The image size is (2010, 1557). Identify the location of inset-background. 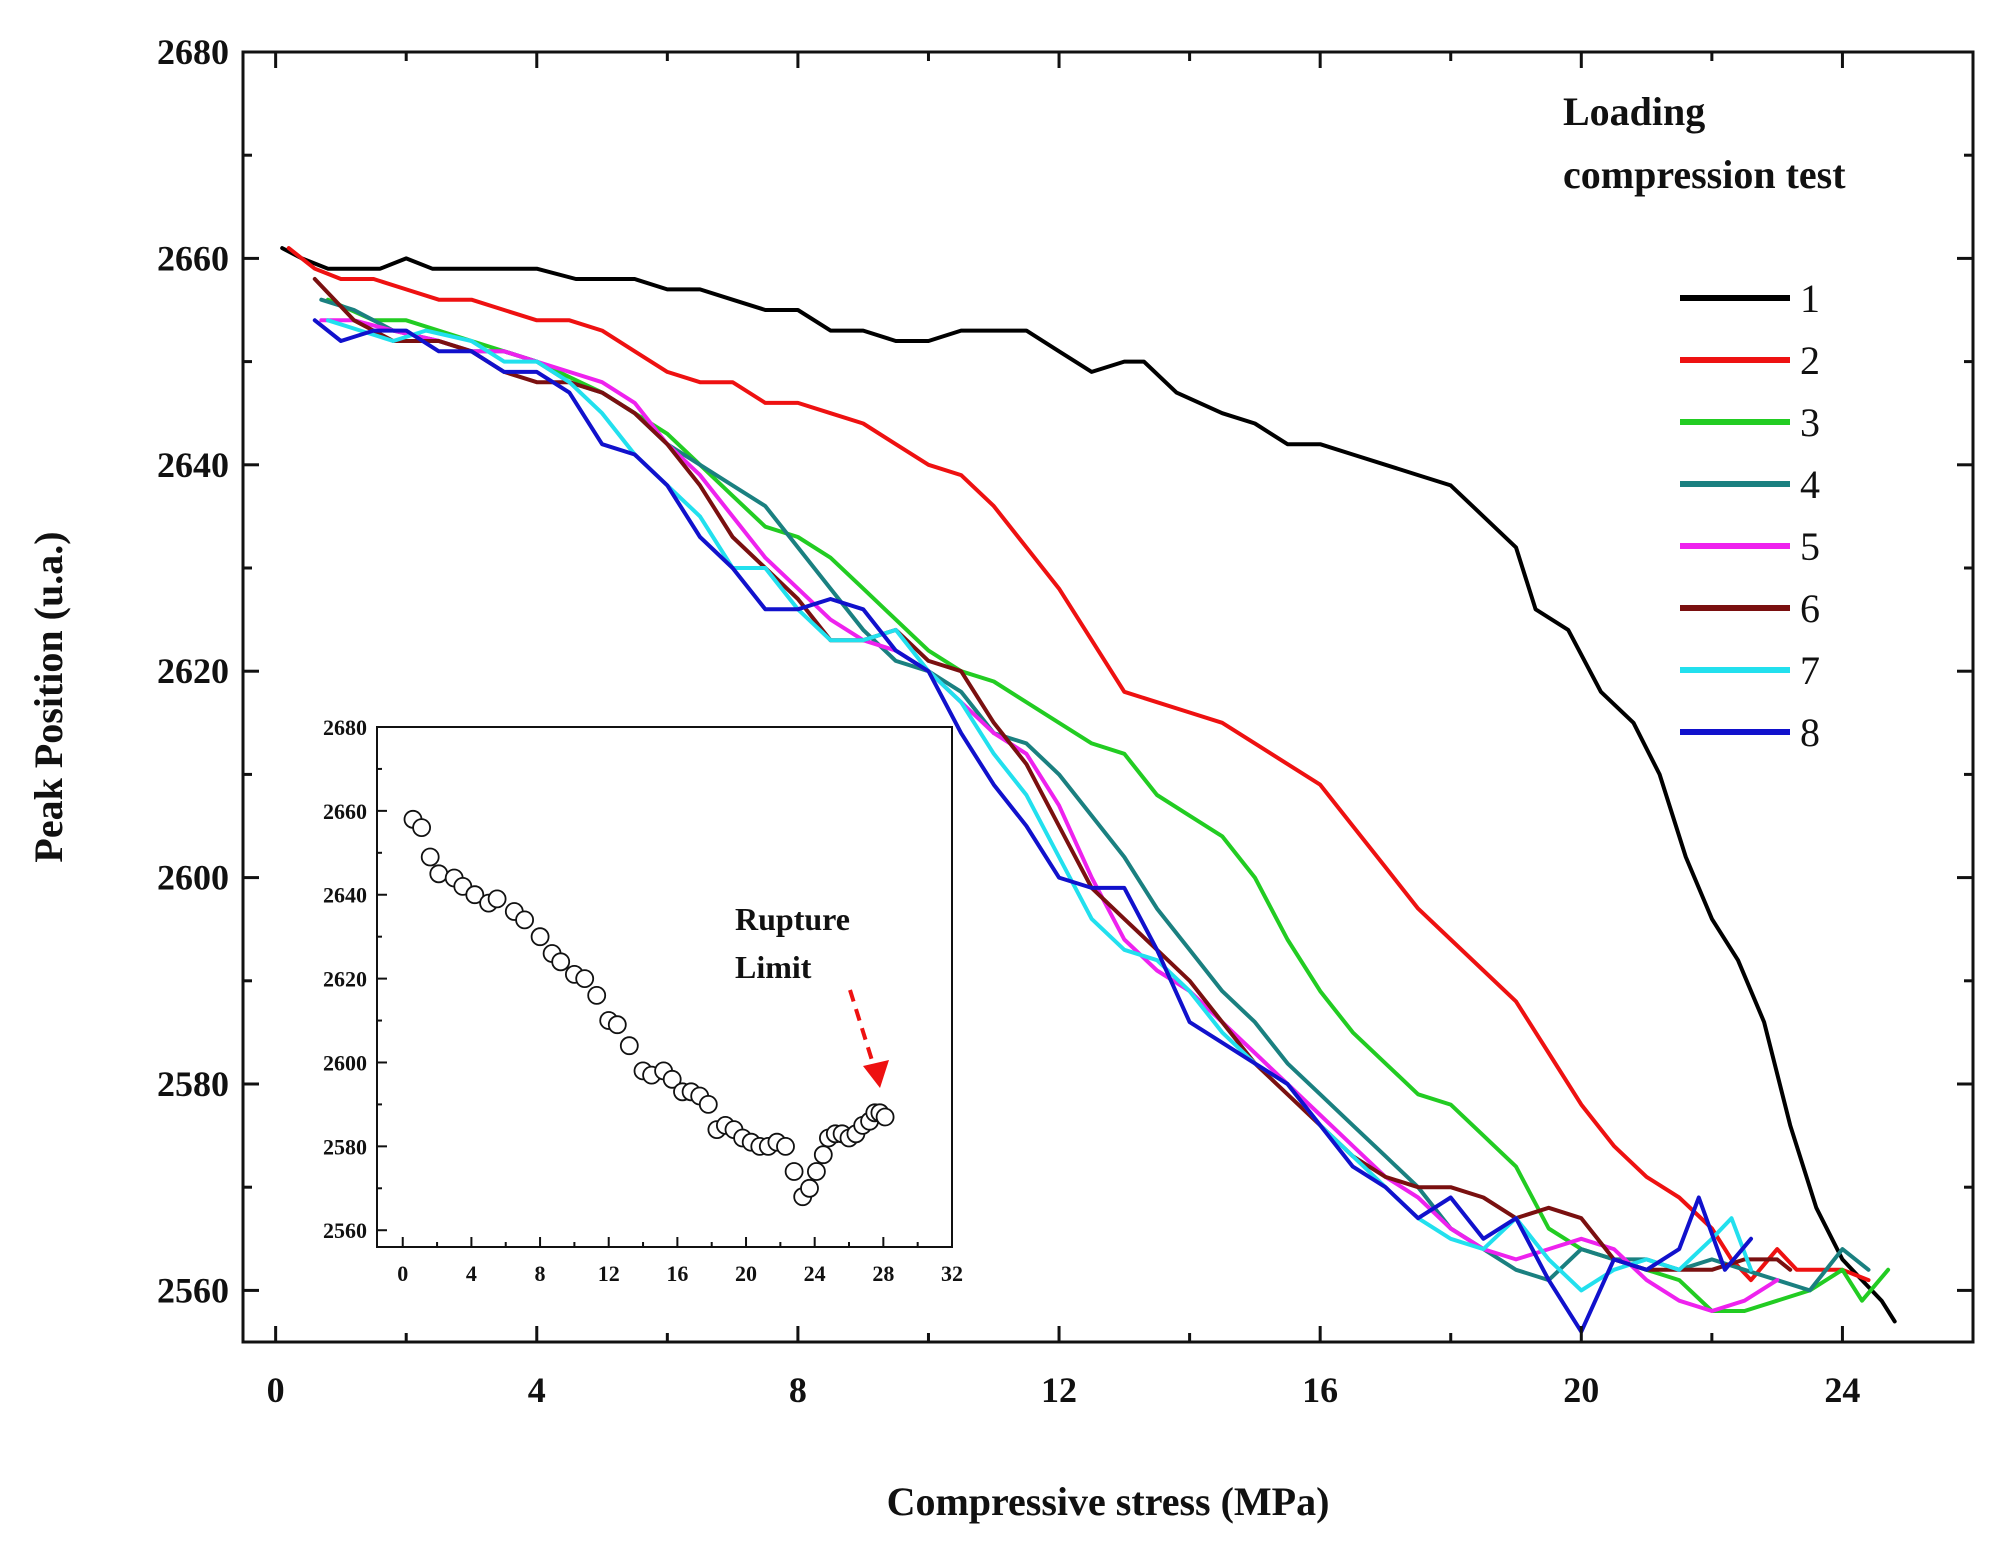
(664, 987).